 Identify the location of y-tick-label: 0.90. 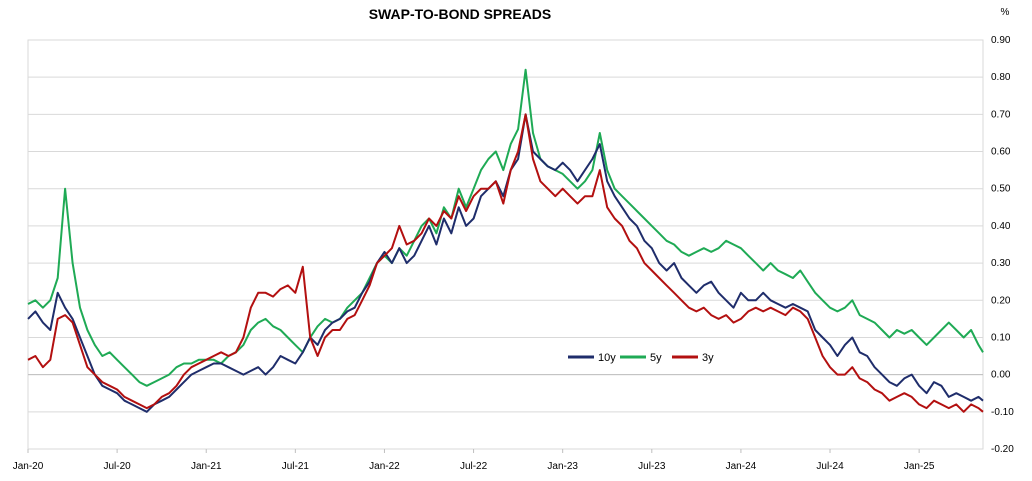
(1001, 40).